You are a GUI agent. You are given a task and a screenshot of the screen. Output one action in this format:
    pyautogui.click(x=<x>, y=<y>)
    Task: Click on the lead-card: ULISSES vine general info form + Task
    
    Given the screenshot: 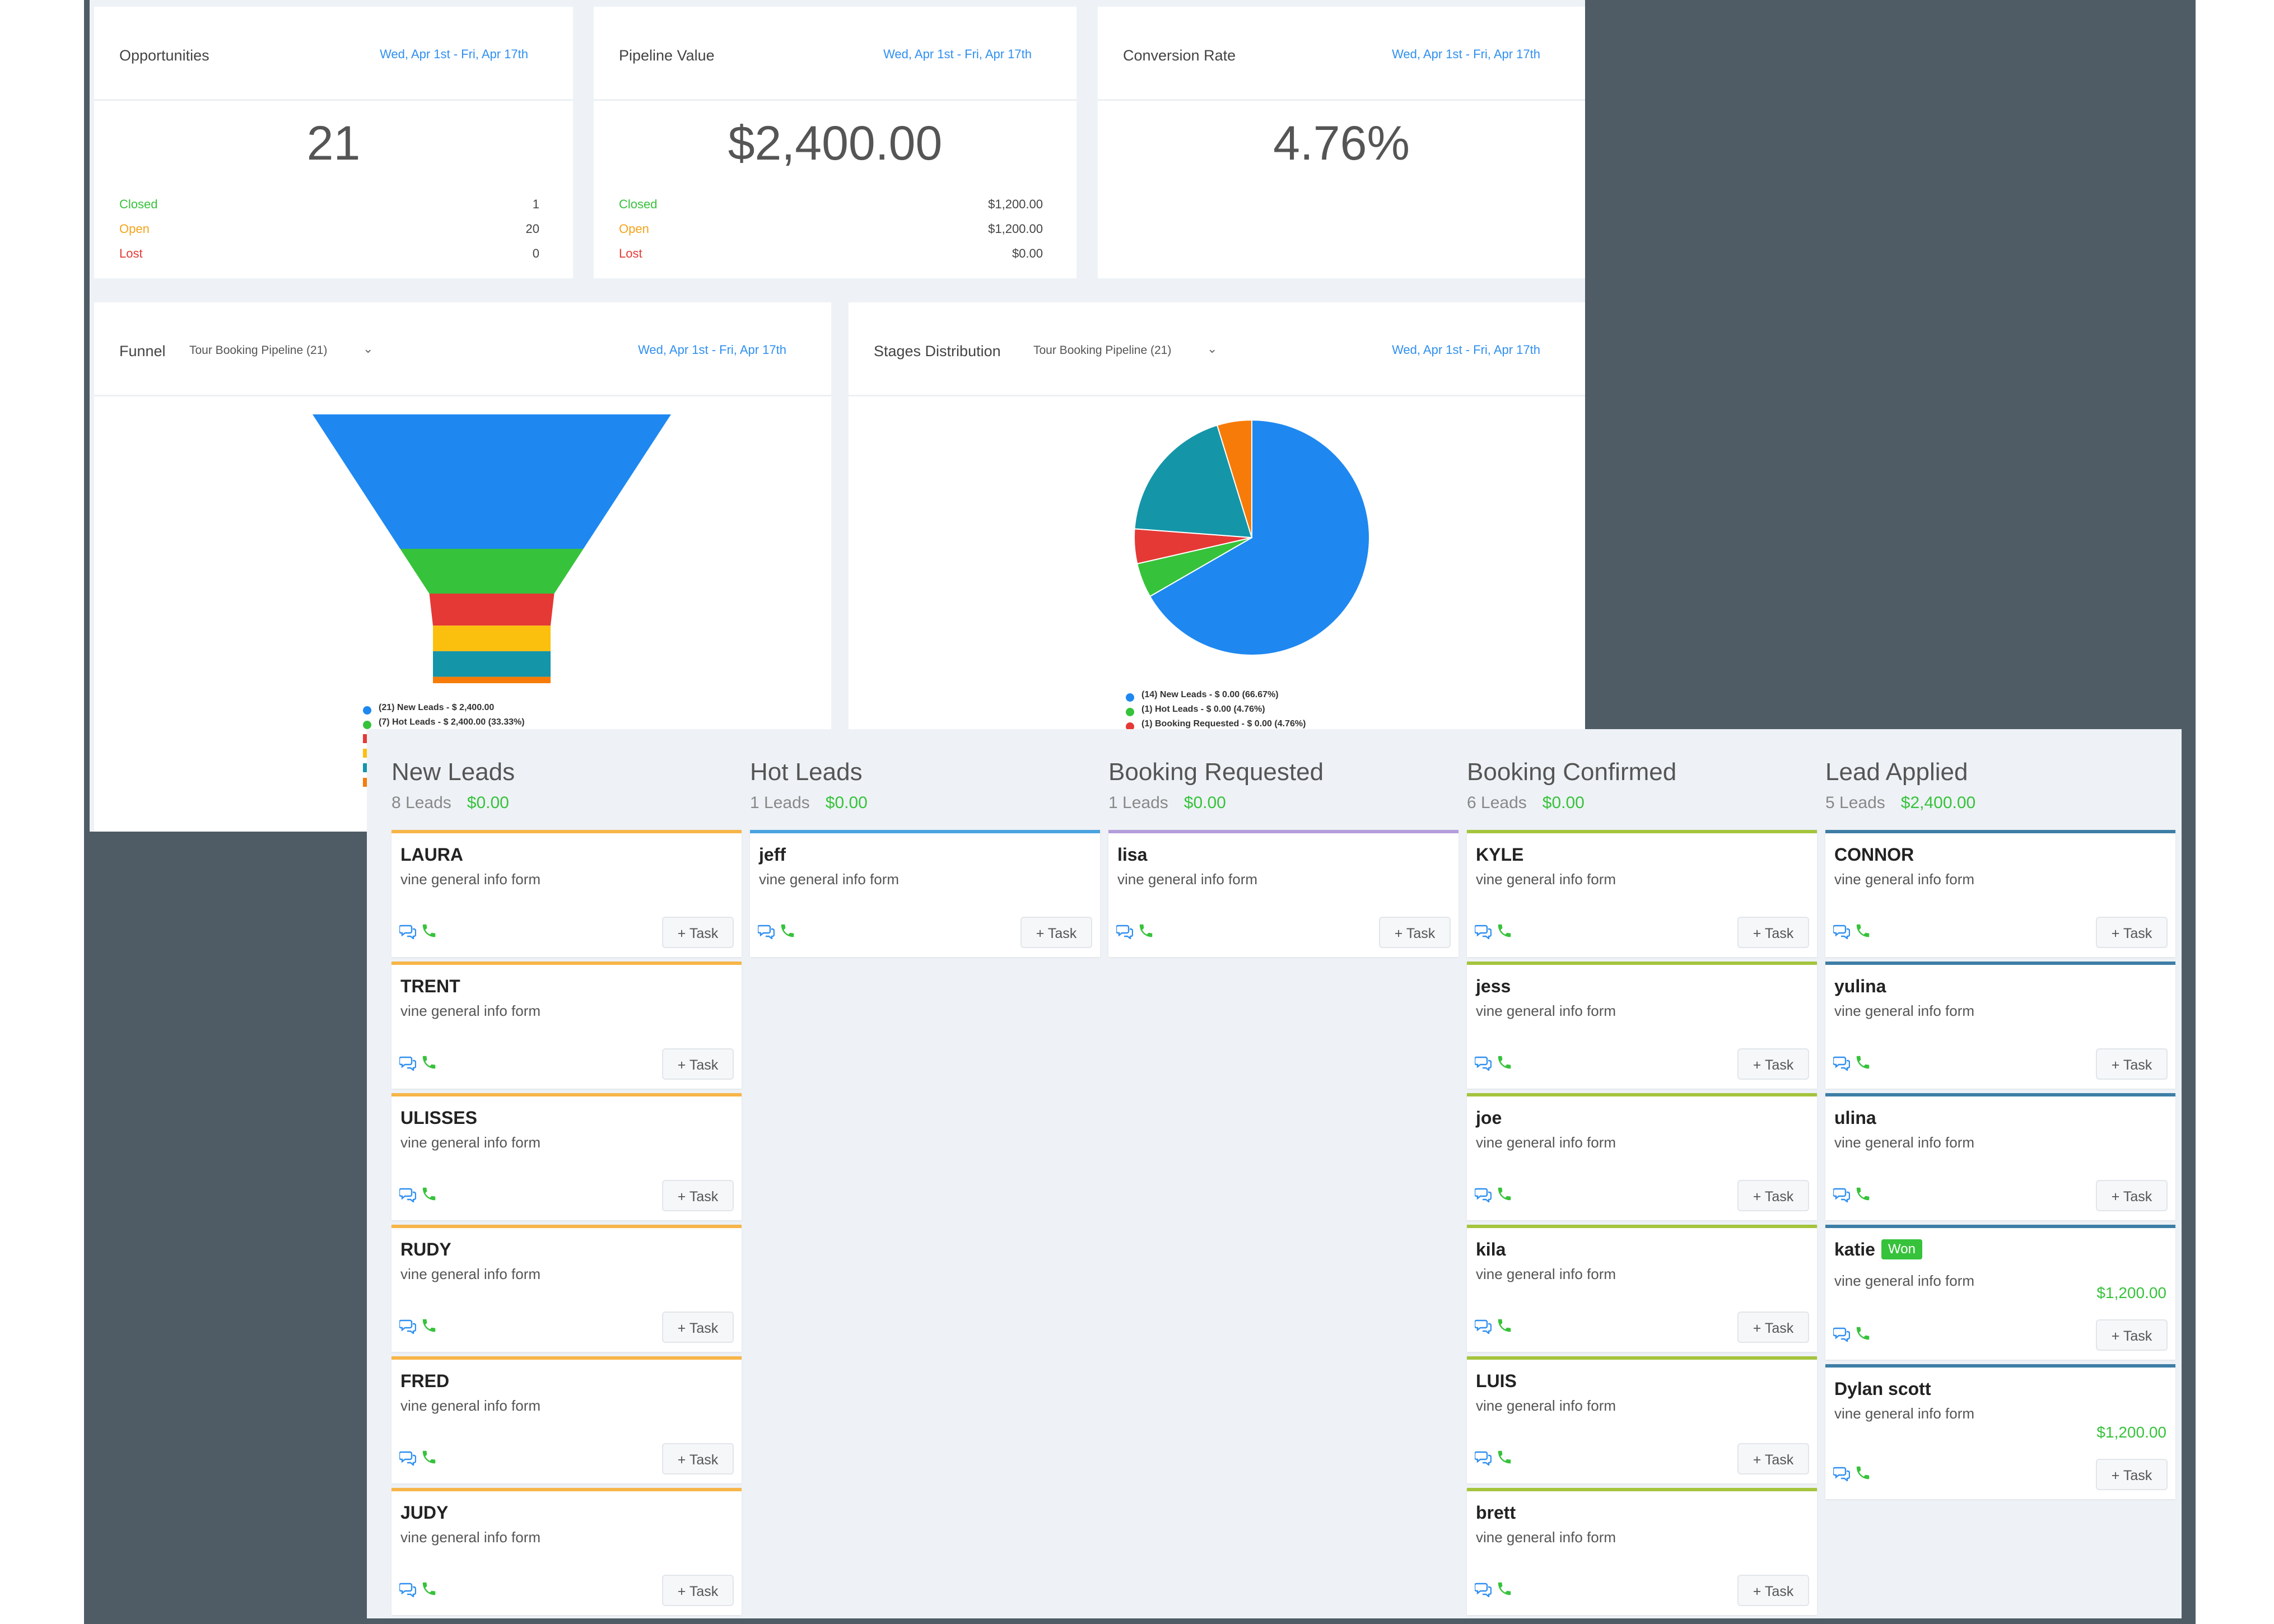 What is the action you would take?
    pyautogui.click(x=567, y=1157)
    